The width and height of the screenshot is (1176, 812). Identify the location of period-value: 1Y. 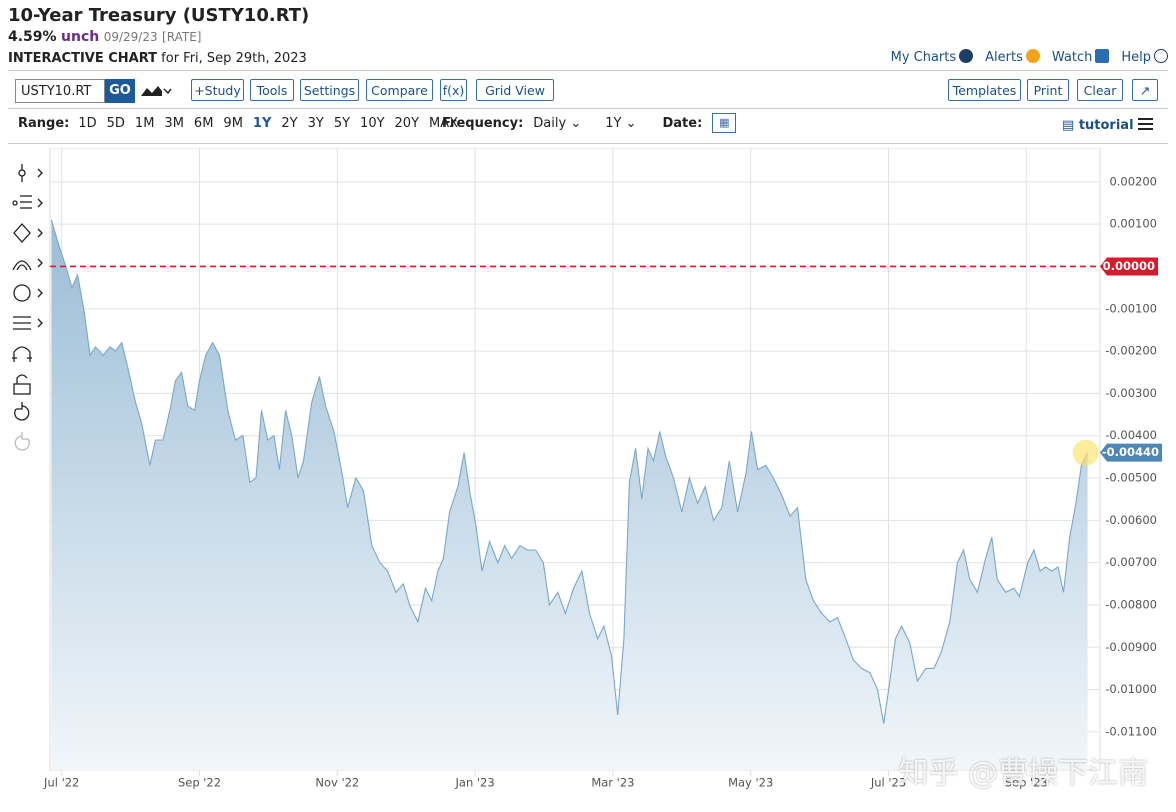
(613, 123).